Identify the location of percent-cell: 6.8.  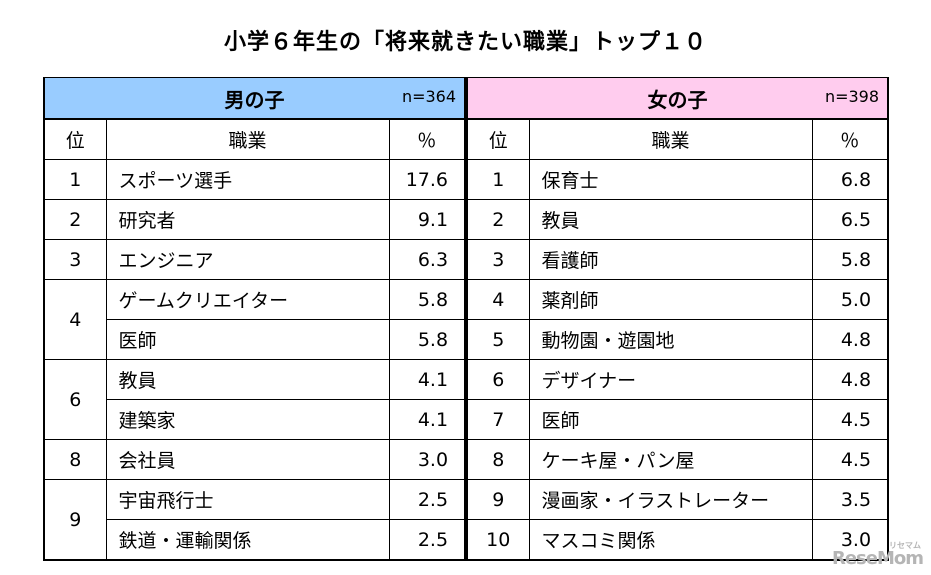
(850, 179).